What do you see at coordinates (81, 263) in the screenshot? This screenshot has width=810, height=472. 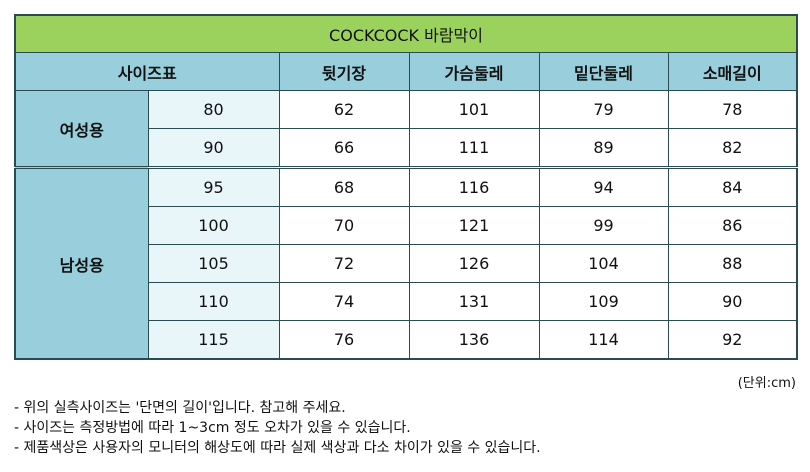 I see `group-label: 남성용` at bounding box center [81, 263].